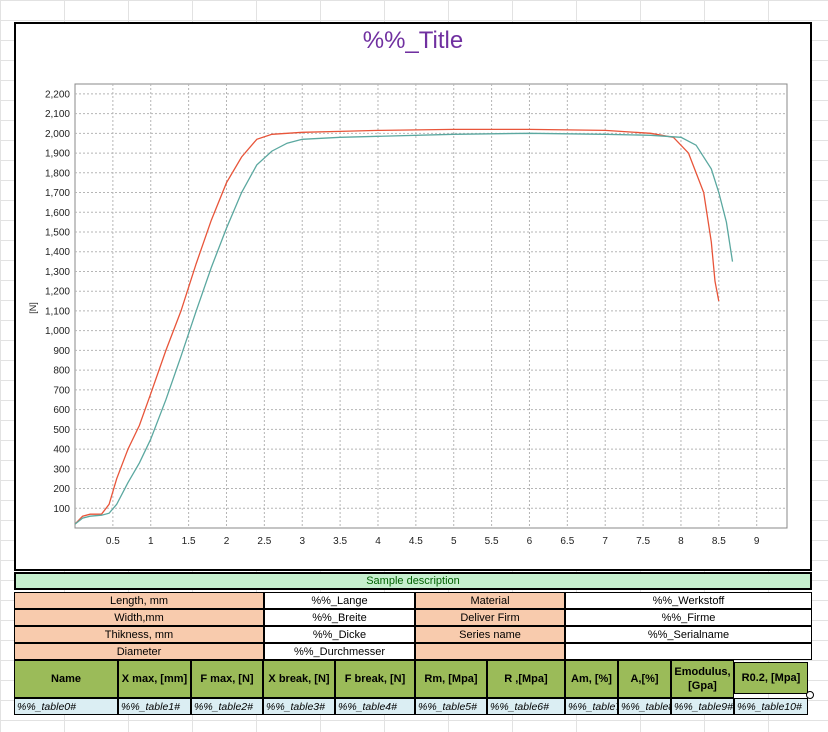 The width and height of the screenshot is (828, 732). What do you see at coordinates (605, 541) in the screenshot?
I see `x-tick-label: 7` at bounding box center [605, 541].